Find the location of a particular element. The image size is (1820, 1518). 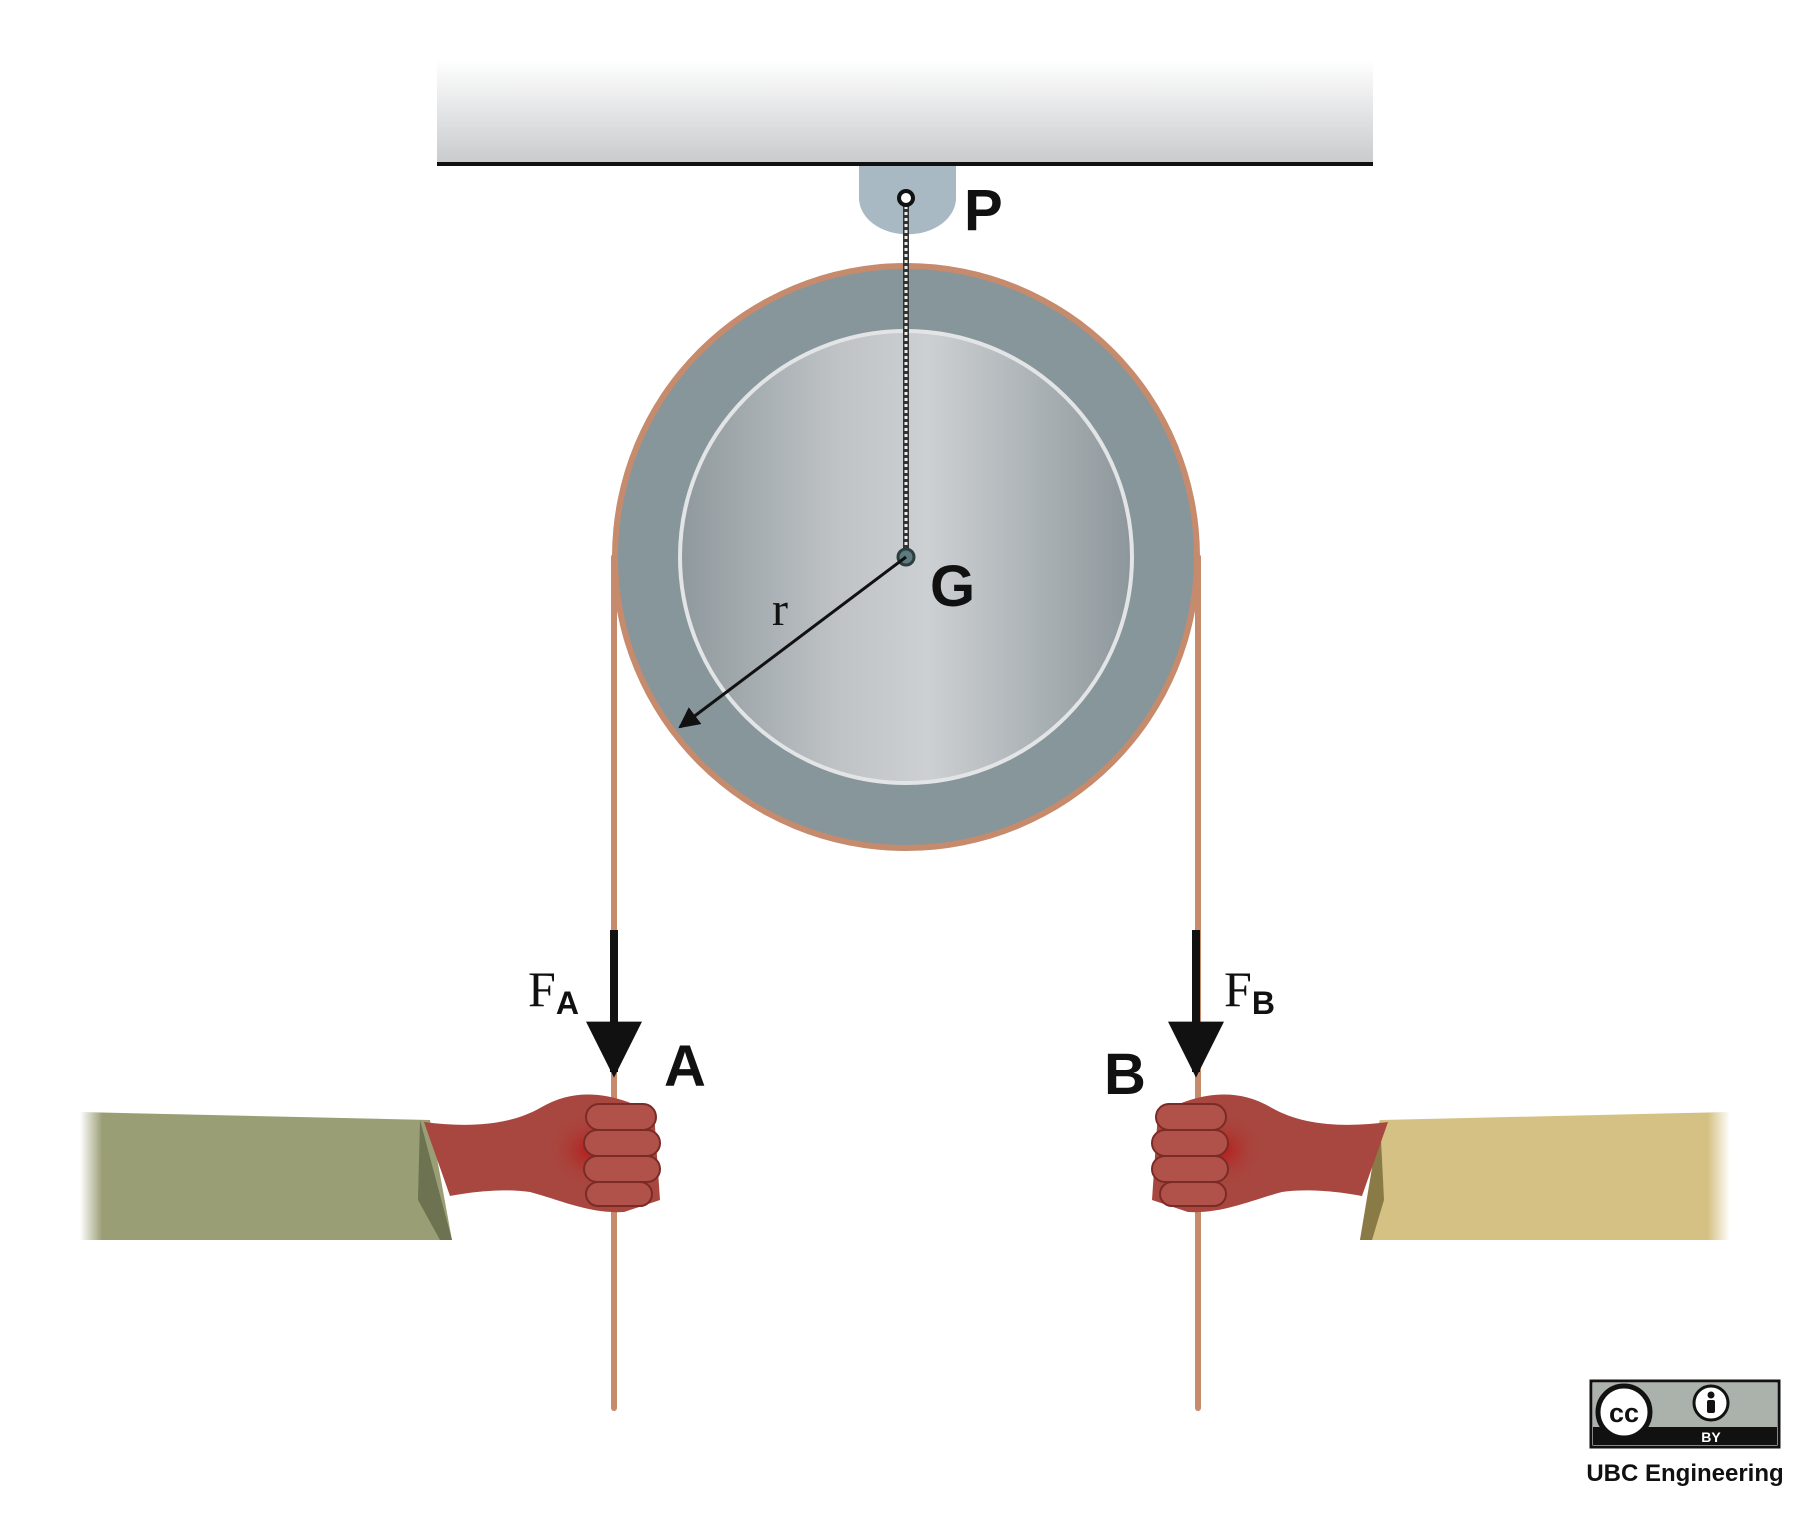

label-b: B is located at coordinates (1125, 1074).